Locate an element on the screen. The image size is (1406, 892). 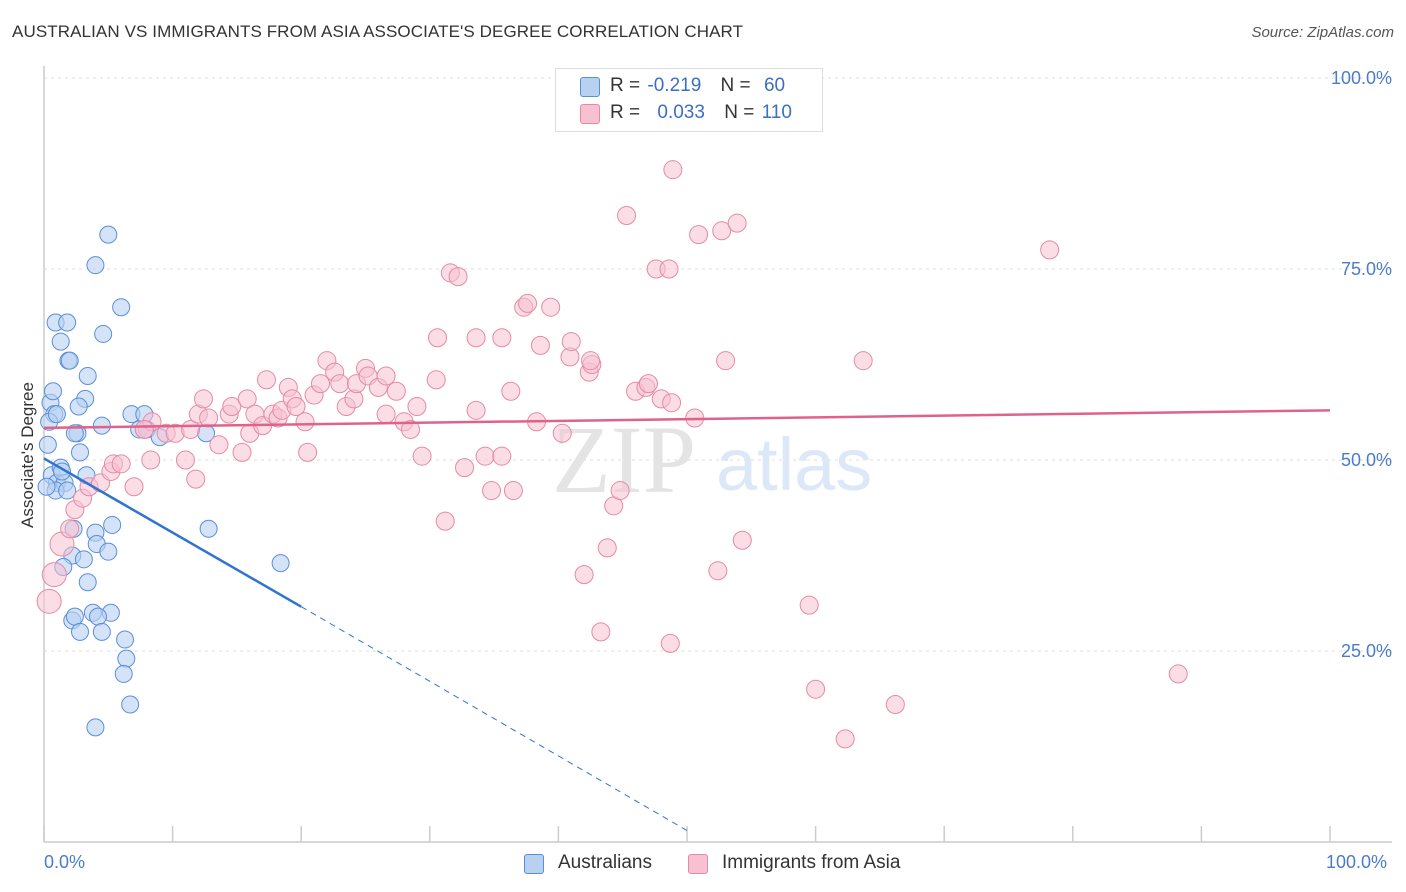
y-tick-labels: 25.0% 50.0% 75.0% 100.0% is located at coordinates (1361, 364).